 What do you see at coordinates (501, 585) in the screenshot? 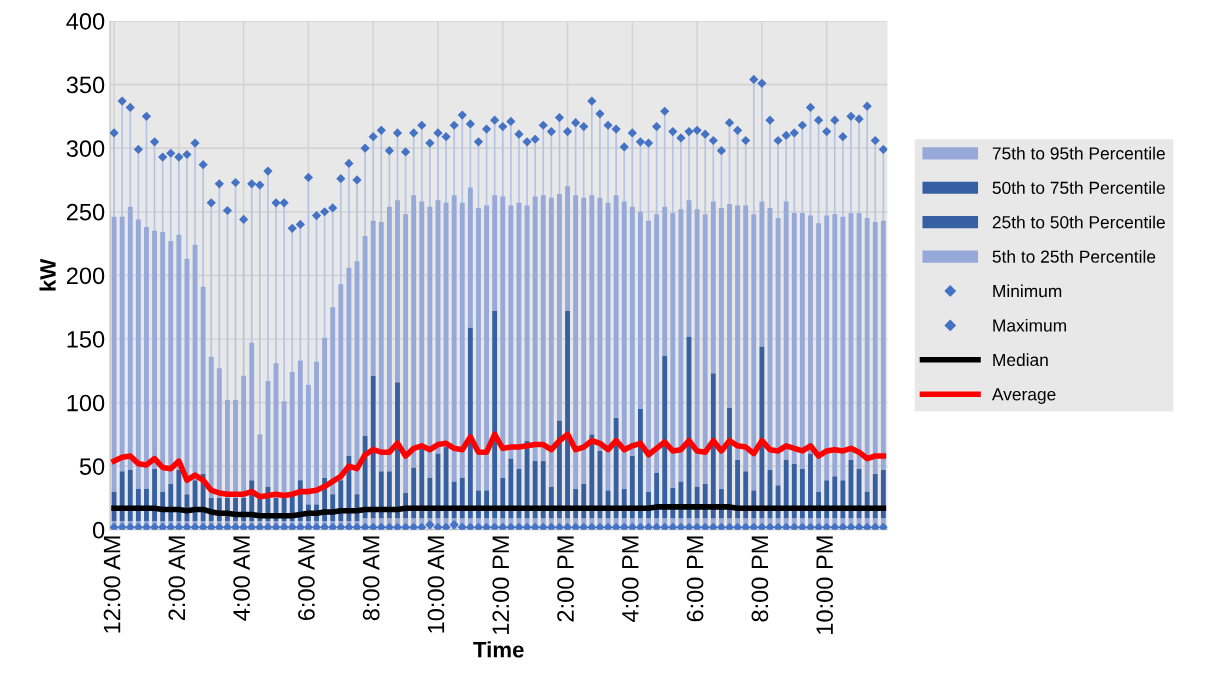
I see `x-tick-label: 12:00 PM` at bounding box center [501, 585].